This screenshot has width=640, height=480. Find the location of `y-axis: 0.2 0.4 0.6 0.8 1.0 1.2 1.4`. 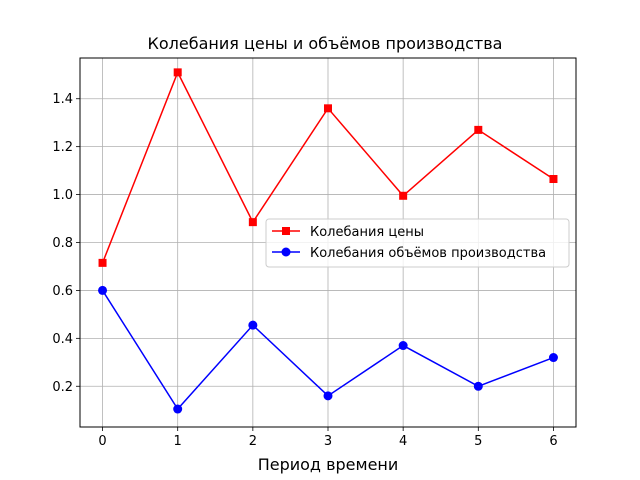

y-axis: 0.2 0.4 0.6 0.8 1.0 1.2 1.4 is located at coordinates (66, 243).